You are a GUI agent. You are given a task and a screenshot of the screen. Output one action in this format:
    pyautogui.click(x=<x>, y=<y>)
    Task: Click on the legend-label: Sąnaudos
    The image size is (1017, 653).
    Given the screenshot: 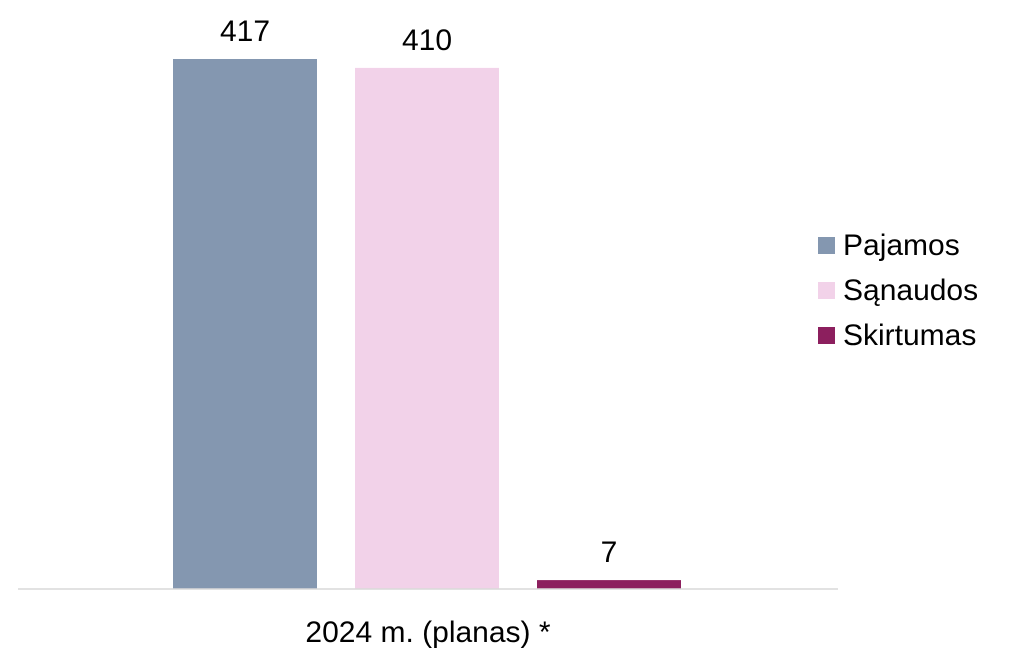 What is the action you would take?
    pyautogui.click(x=911, y=290)
    